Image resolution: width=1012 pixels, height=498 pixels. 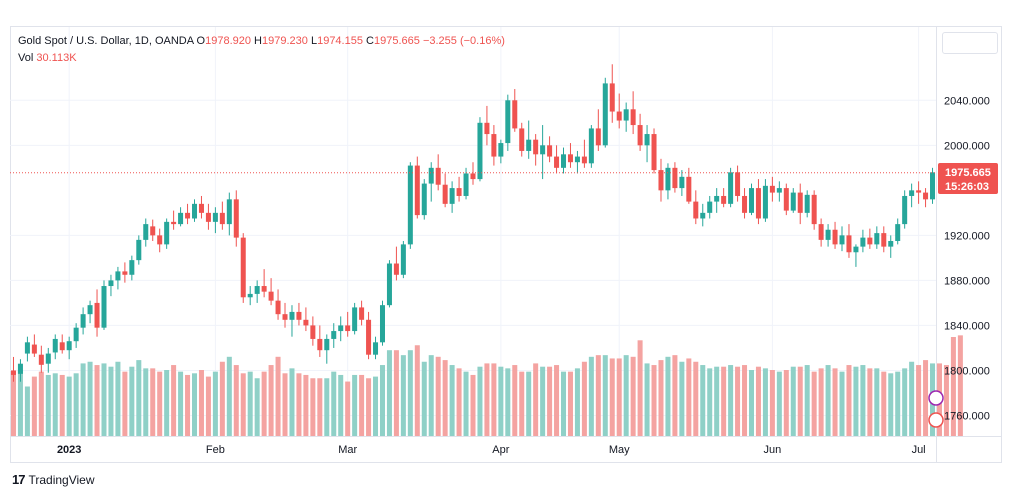 I want to click on bar-countdown: 15:26:03, so click(x=967, y=187).